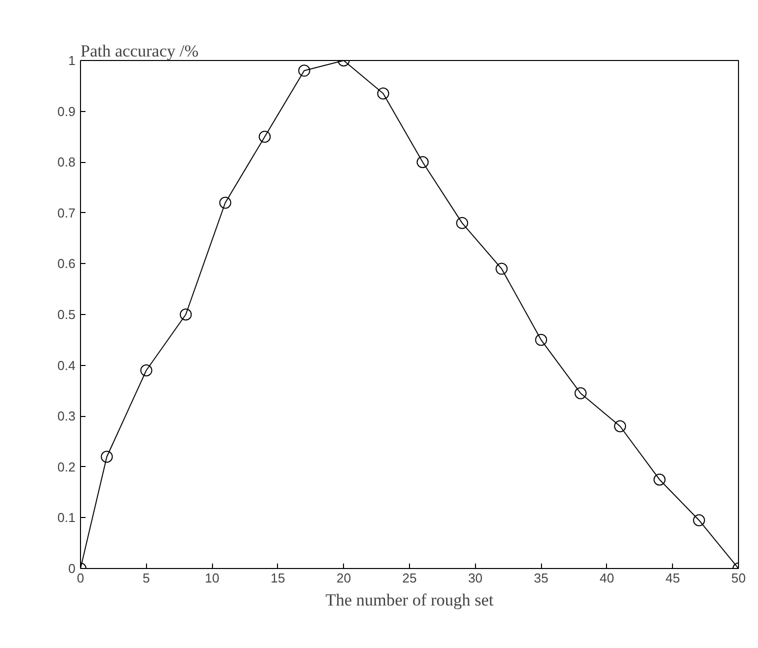  Describe the element at coordinates (409, 600) in the screenshot. I see `x-axis-title: The number of rough set` at that location.